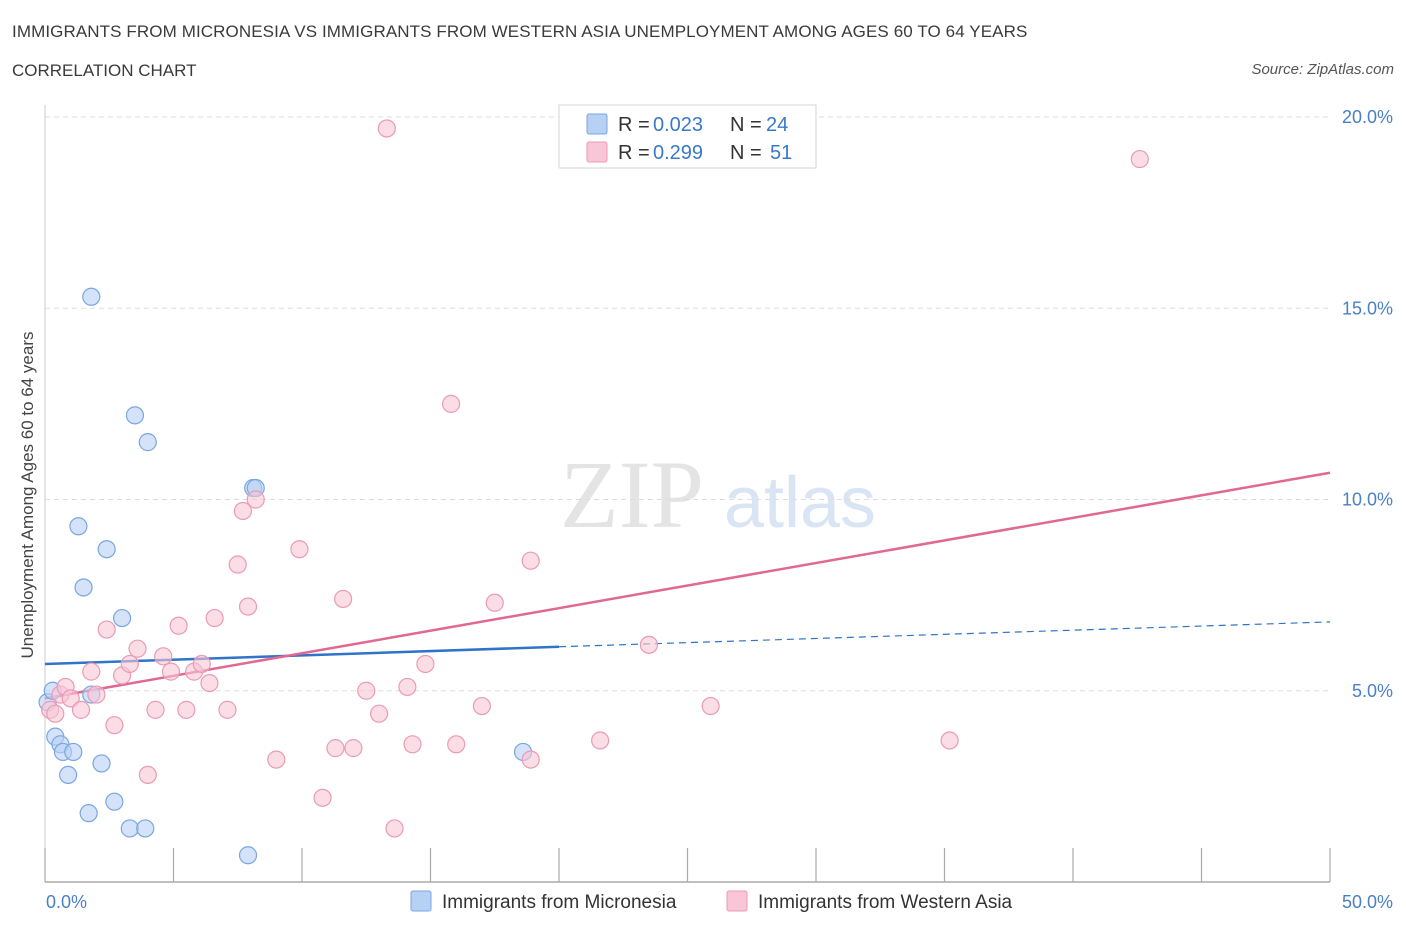 The width and height of the screenshot is (1406, 930). What do you see at coordinates (104, 70) in the screenshot?
I see `chart-subtitle: CORRELATION CHART` at bounding box center [104, 70].